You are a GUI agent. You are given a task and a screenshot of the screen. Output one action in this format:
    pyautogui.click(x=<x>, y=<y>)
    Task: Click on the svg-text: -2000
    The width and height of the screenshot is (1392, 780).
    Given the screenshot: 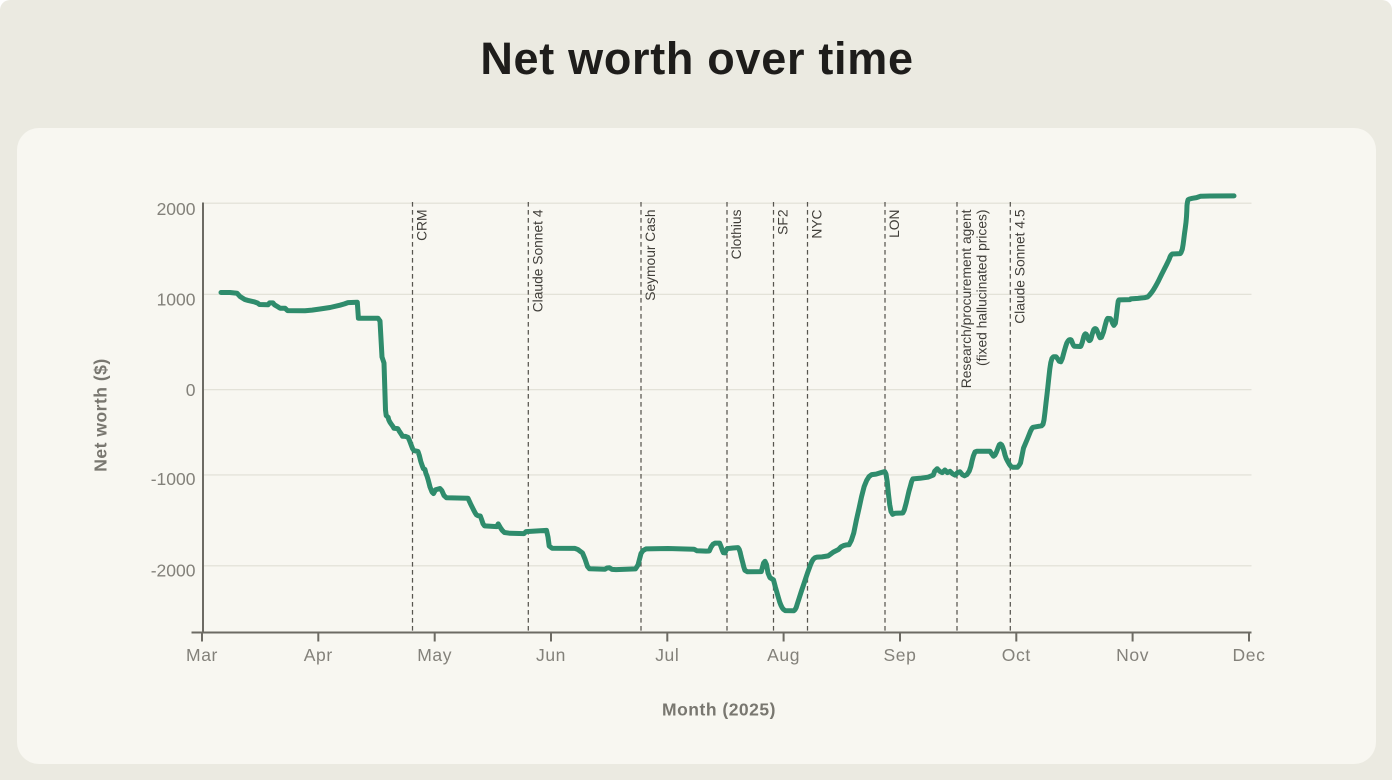 What is the action you would take?
    pyautogui.click(x=173, y=570)
    